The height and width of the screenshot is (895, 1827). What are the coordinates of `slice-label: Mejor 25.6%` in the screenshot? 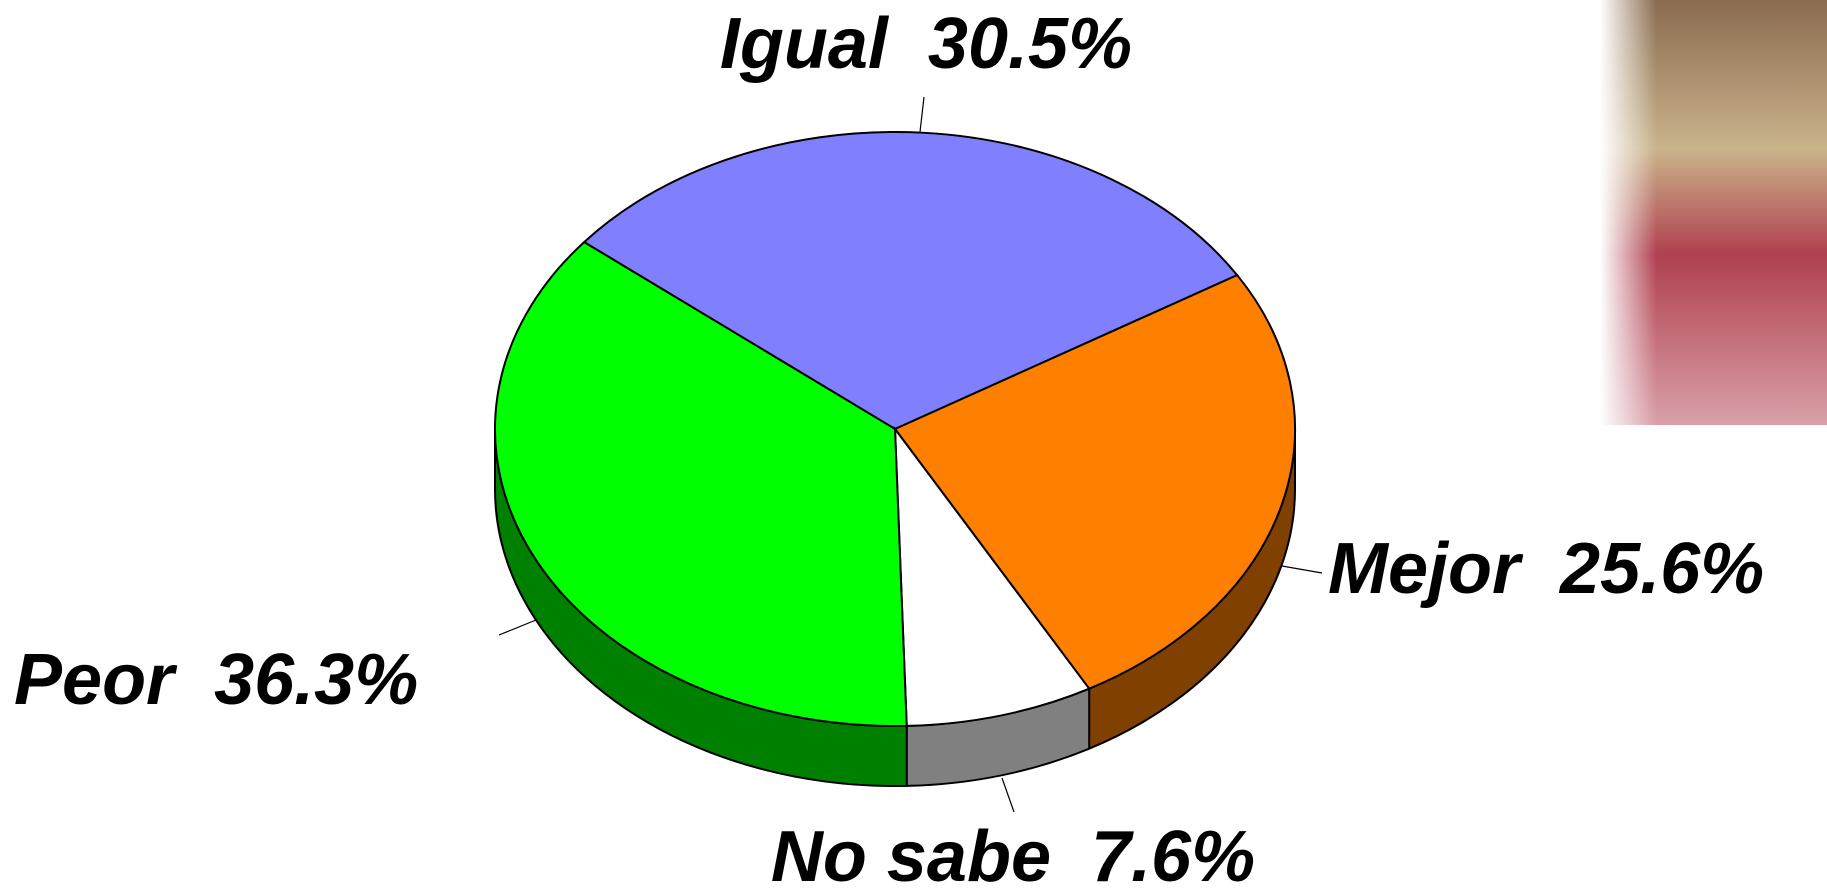 It's located at (1546, 569).